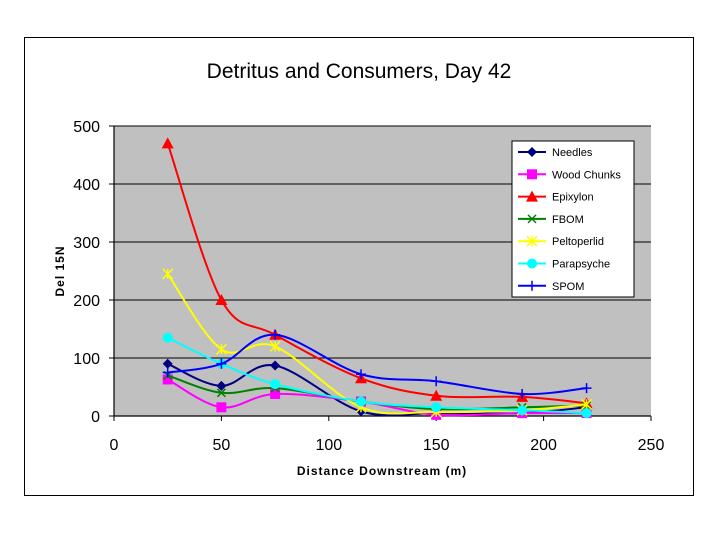 Image resolution: width=720 pixels, height=540 pixels. I want to click on legend-item: Wood Chunks, so click(569, 175).